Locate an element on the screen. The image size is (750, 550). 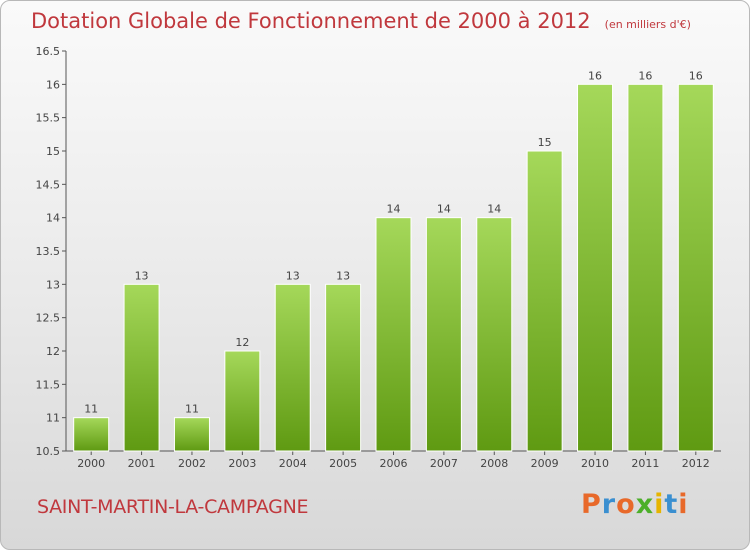
y-tick-label: 15.5 is located at coordinates (48, 118).